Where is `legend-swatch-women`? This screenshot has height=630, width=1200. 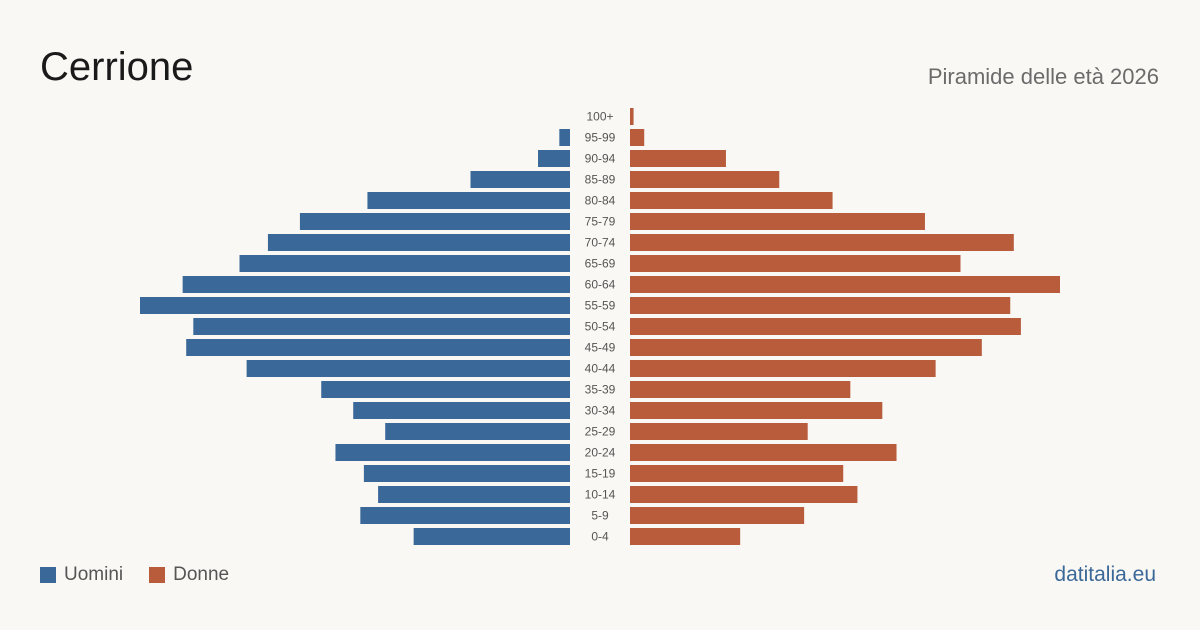
legend-swatch-women is located at coordinates (157, 575).